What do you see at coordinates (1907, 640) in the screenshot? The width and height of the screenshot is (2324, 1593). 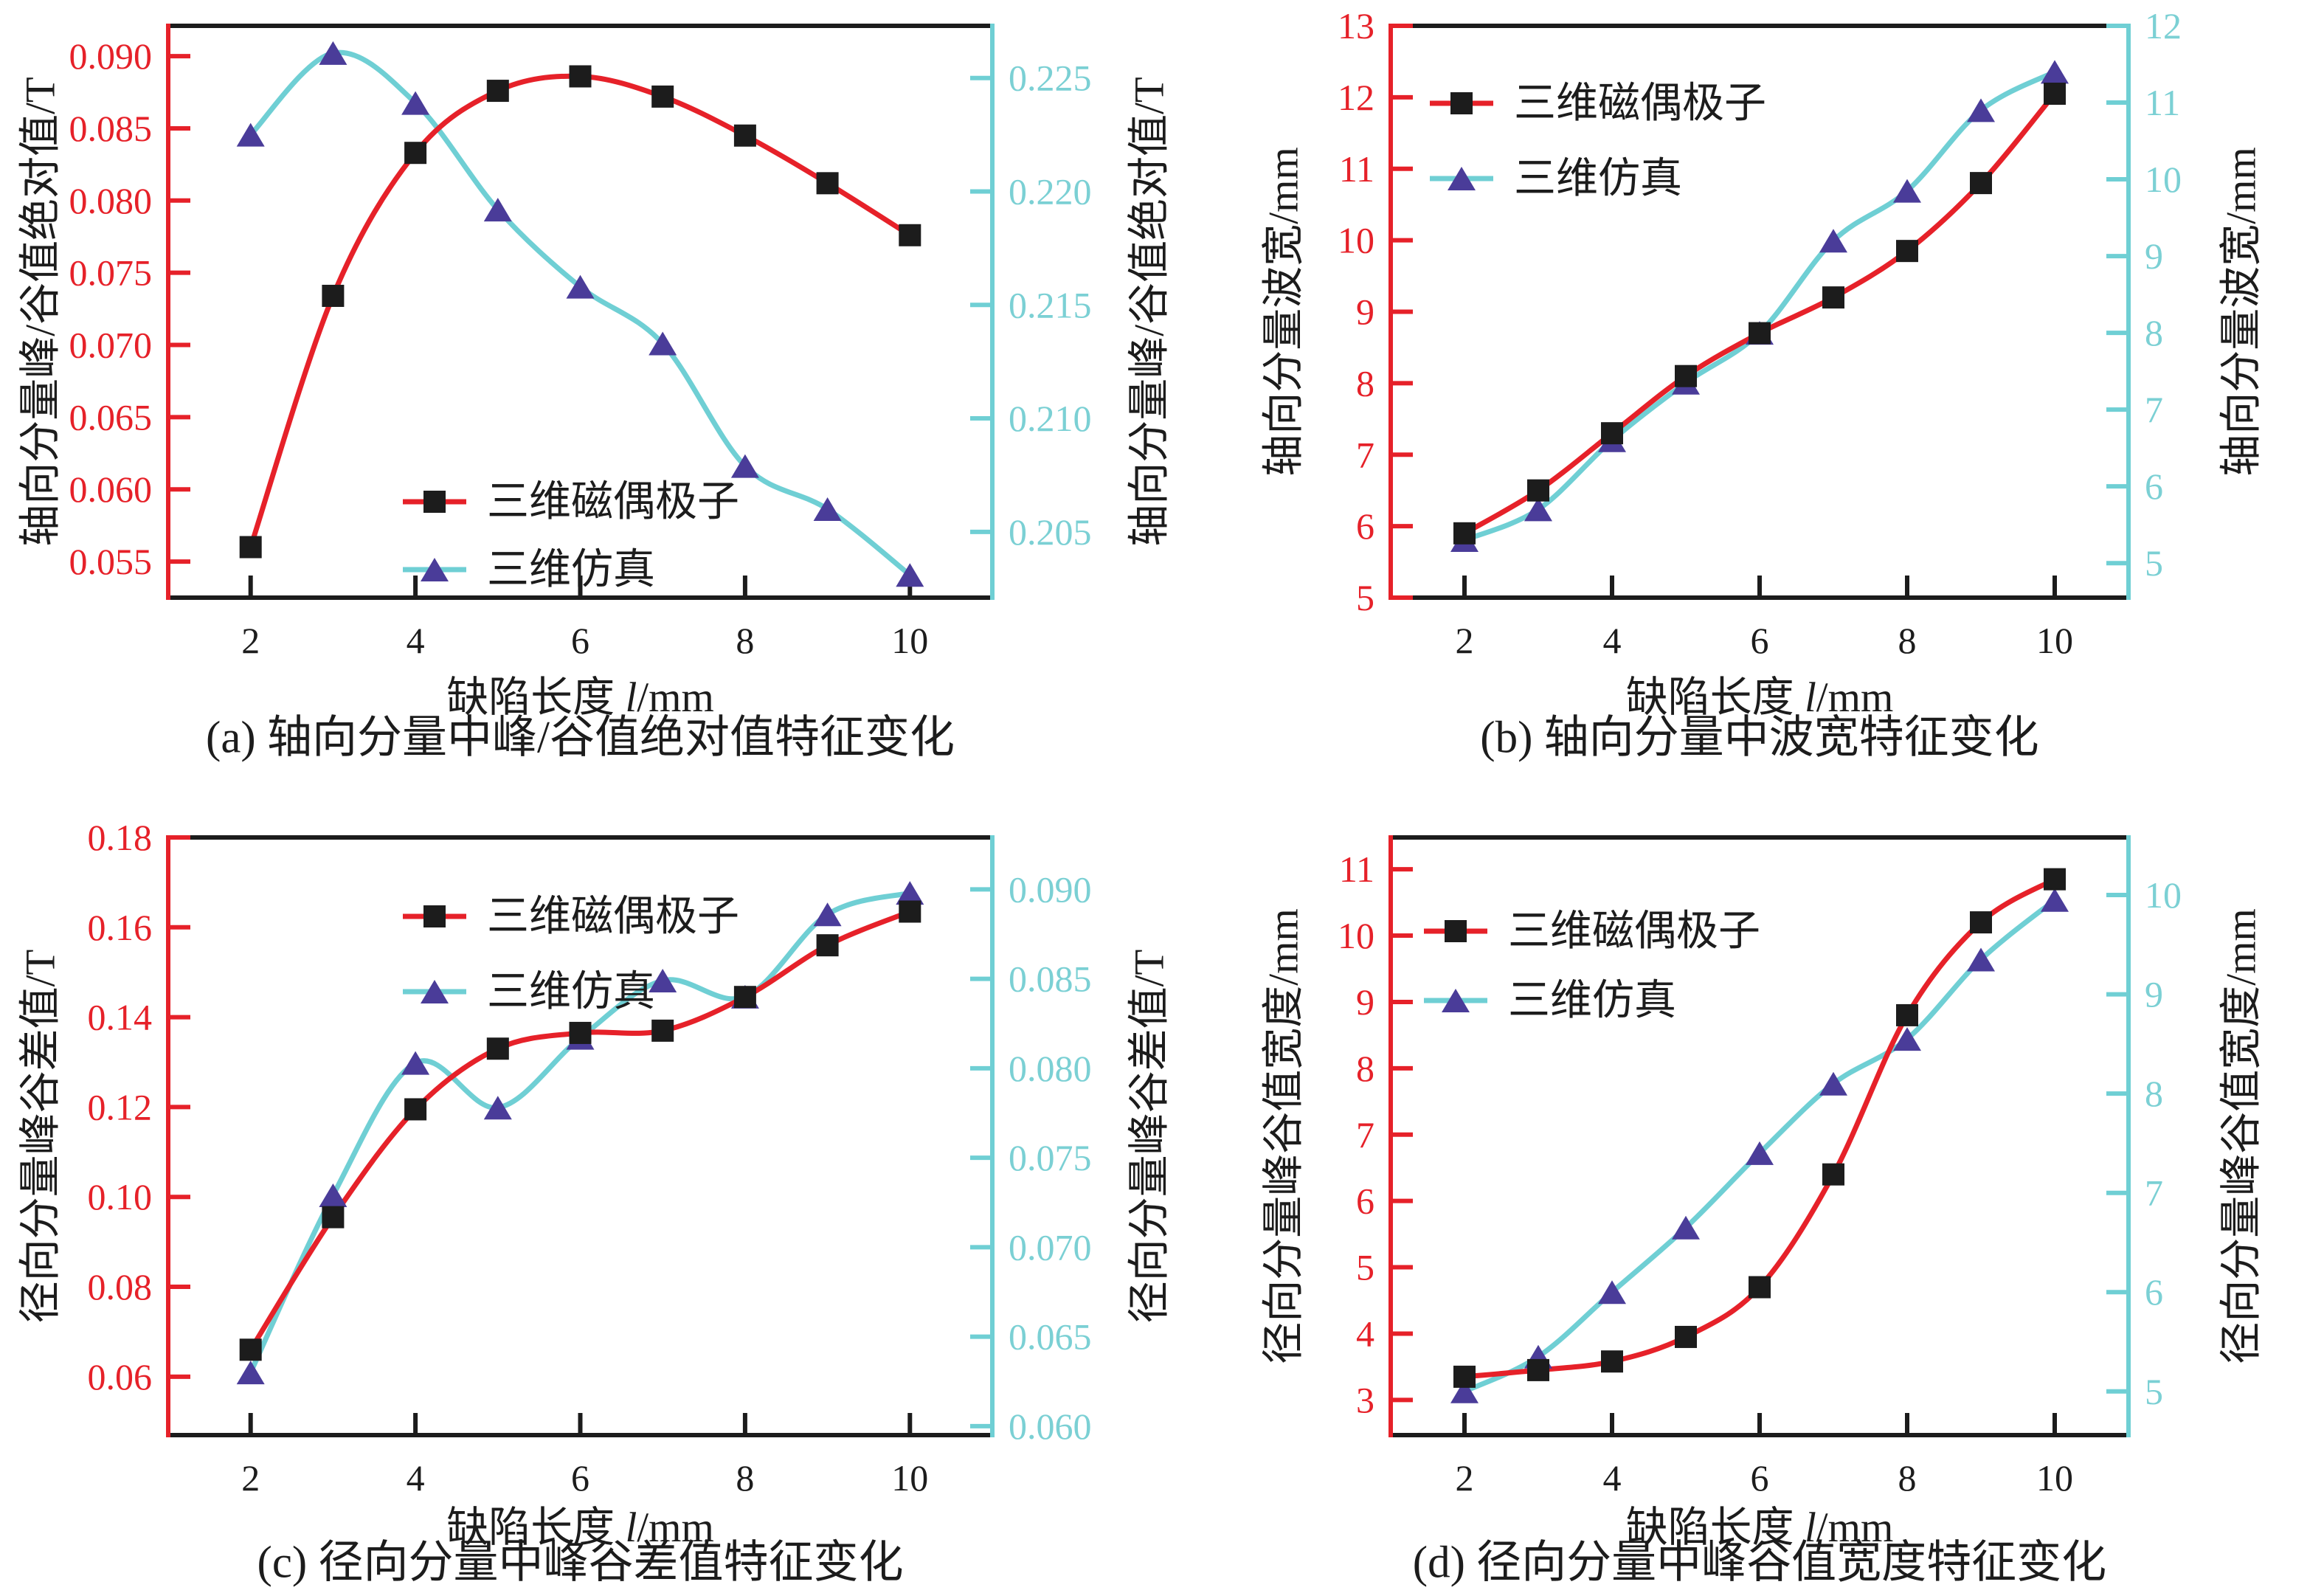 I see `x-tick-label: 8` at bounding box center [1907, 640].